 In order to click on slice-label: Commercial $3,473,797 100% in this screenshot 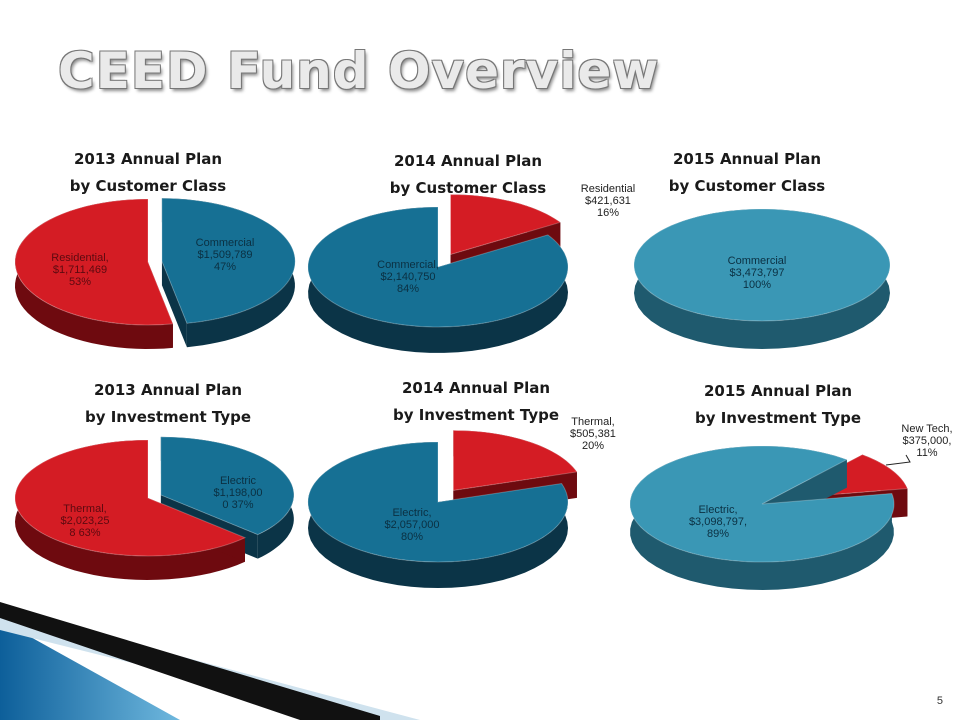, I will do `click(757, 273)`.